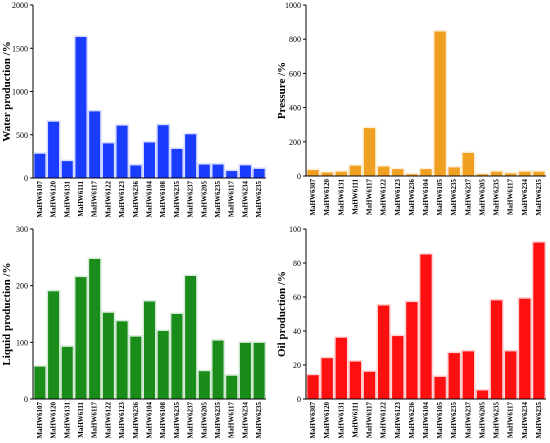 This screenshot has height=443, width=550. Describe the element at coordinates (282, 90) in the screenshot. I see `y-axis-title: Pressure /%` at that location.